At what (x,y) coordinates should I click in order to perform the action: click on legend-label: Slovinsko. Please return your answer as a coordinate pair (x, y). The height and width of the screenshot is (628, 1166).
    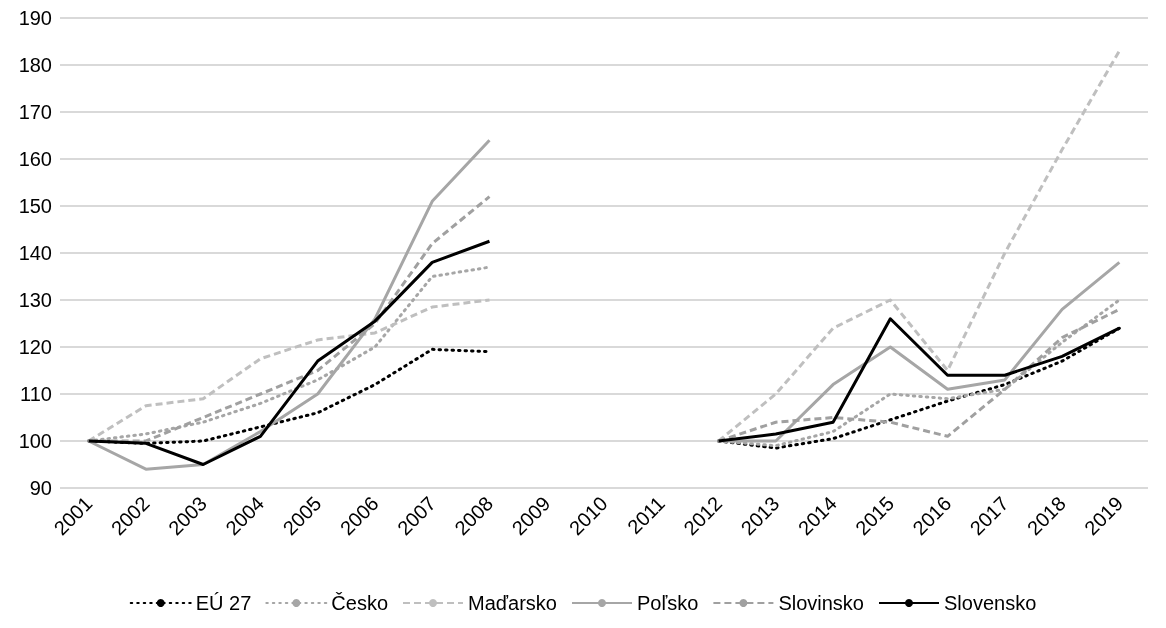
    Looking at the image, I should click on (821, 603).